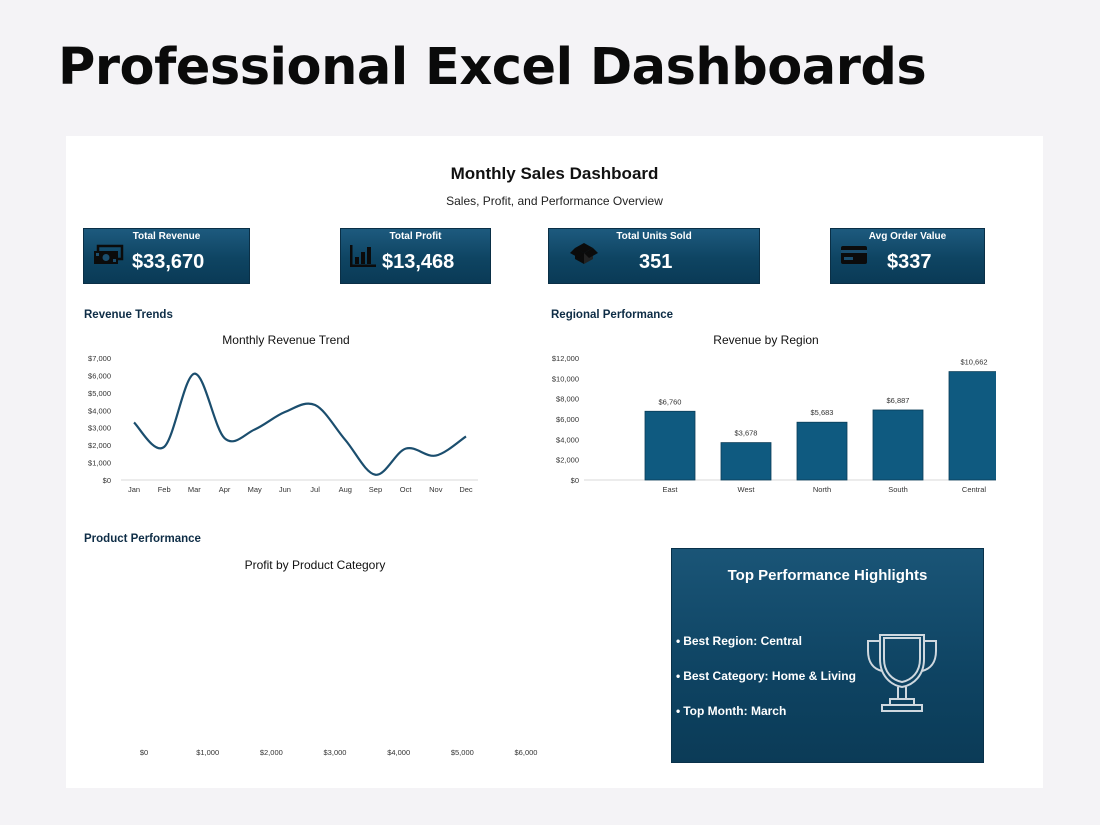 The height and width of the screenshot is (825, 1100). What do you see at coordinates (166, 236) in the screenshot?
I see `kpi-label: Total Revenue` at bounding box center [166, 236].